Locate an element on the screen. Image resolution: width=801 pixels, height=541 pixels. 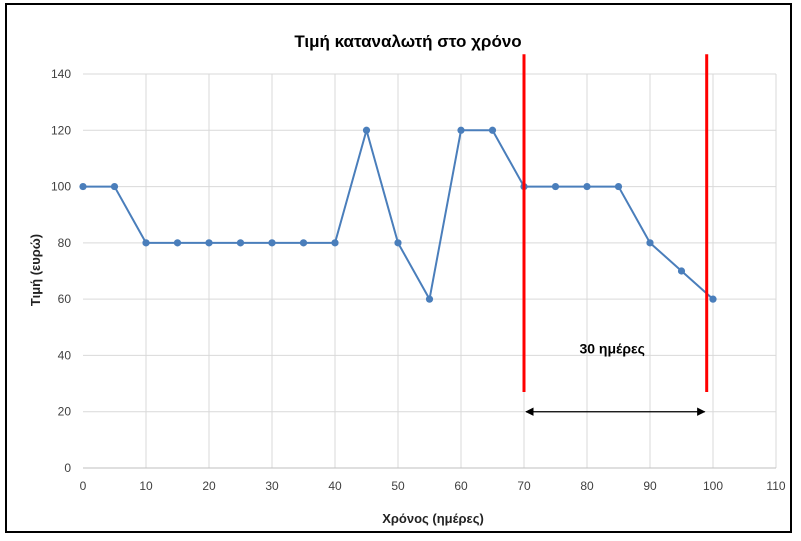
x-tick-label: 30 is located at coordinates (272, 486).